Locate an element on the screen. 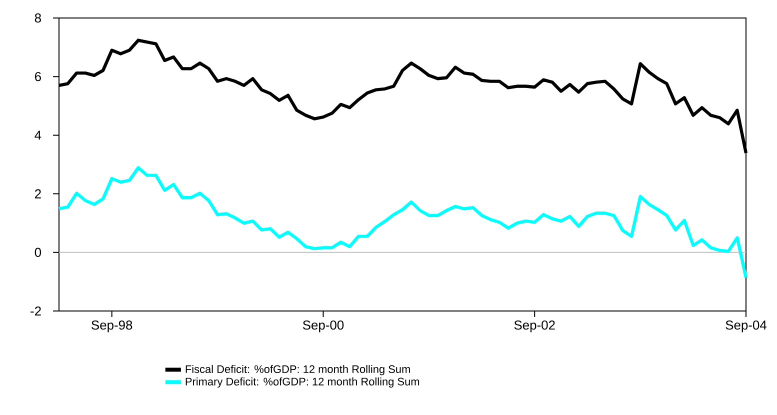 The height and width of the screenshot is (415, 777). y-tick-label: -2 is located at coordinates (35, 311).